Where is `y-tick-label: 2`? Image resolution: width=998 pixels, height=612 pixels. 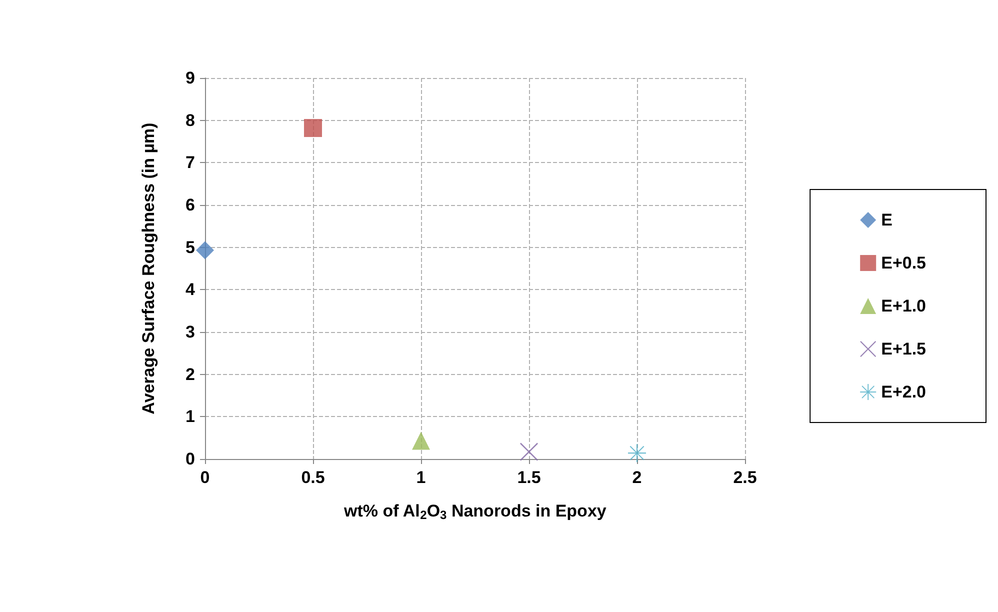 y-tick-label: 2 is located at coordinates (190, 374).